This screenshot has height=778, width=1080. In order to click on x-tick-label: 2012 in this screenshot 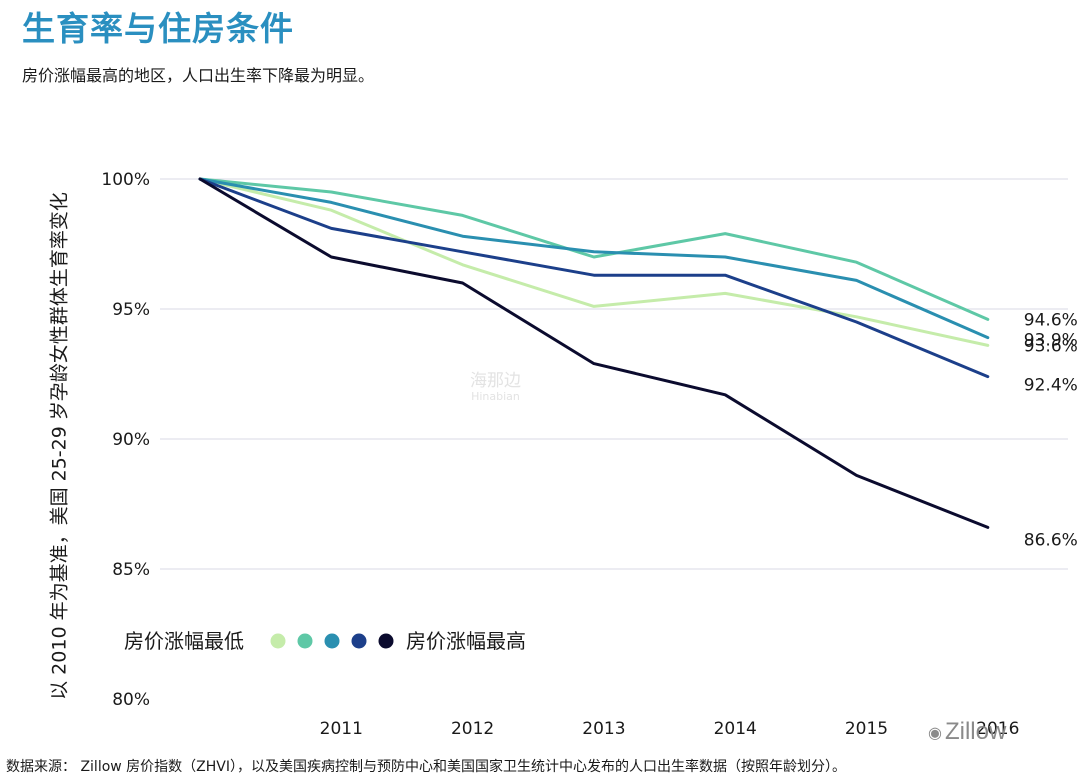, I will do `click(472, 729)`.